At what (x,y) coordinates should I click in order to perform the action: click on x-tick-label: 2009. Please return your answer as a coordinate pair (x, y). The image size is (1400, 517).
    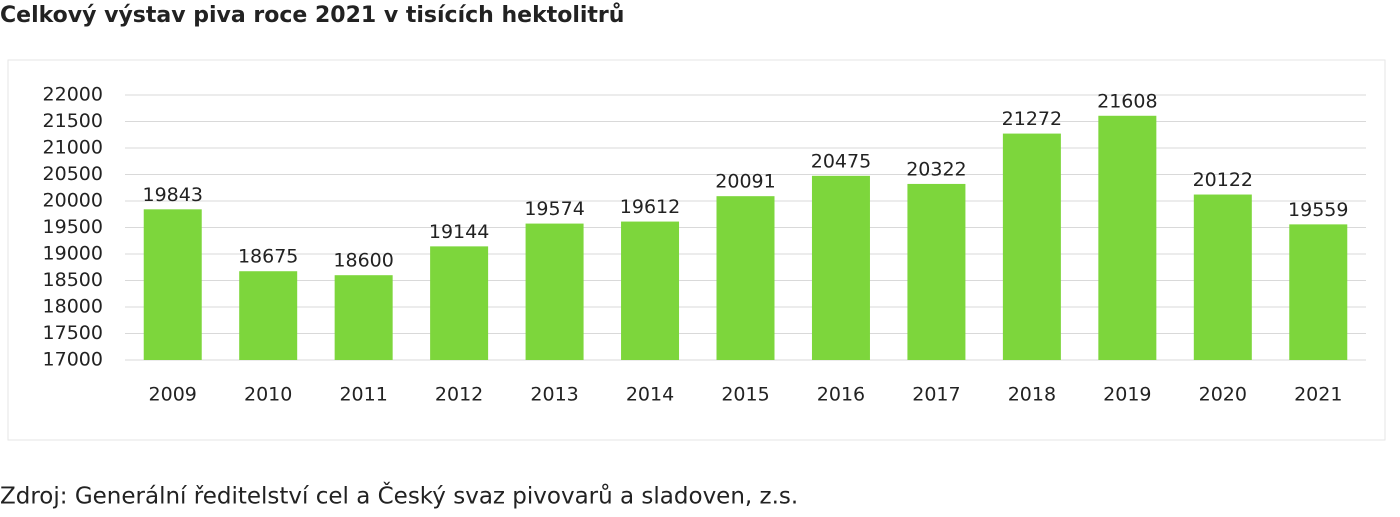
    Looking at the image, I should click on (173, 395).